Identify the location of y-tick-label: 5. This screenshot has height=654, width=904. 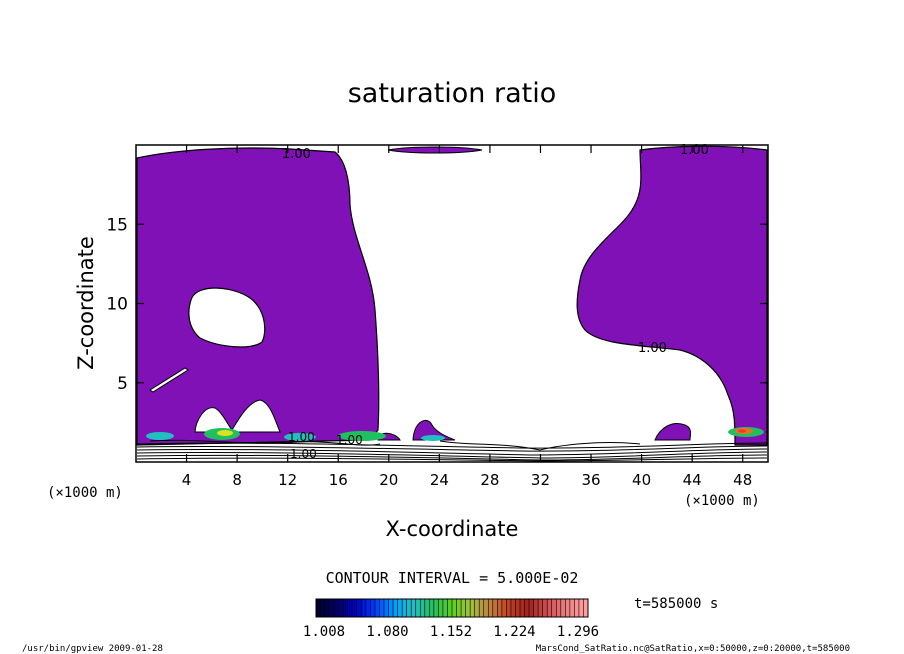
(122, 384).